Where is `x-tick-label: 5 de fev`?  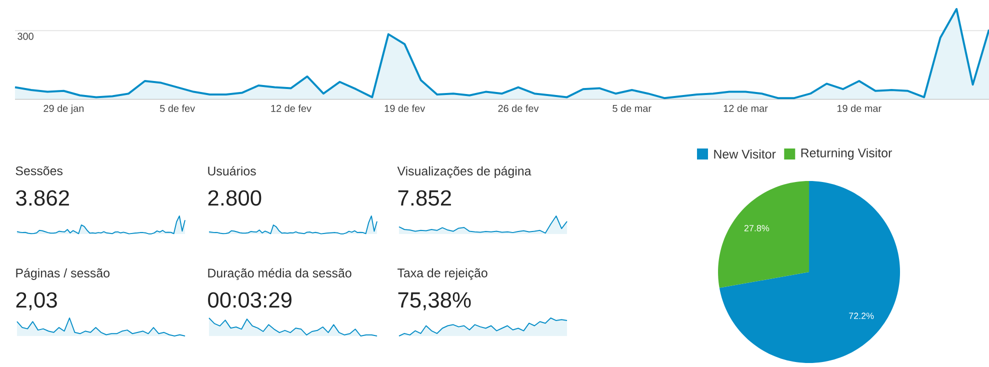 x-tick-label: 5 de fev is located at coordinates (178, 108).